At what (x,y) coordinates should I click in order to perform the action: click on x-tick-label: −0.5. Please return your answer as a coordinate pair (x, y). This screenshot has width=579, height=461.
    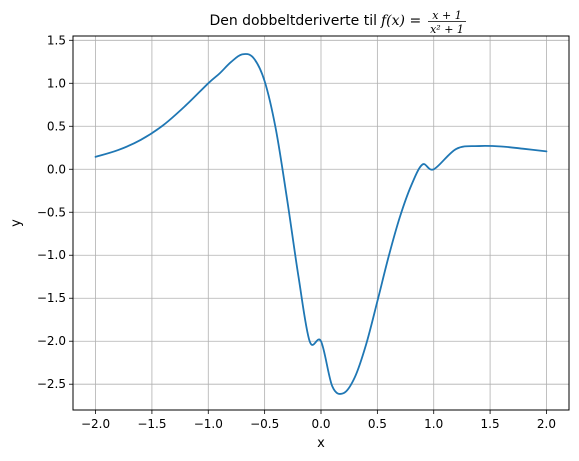
    Looking at the image, I should click on (264, 424).